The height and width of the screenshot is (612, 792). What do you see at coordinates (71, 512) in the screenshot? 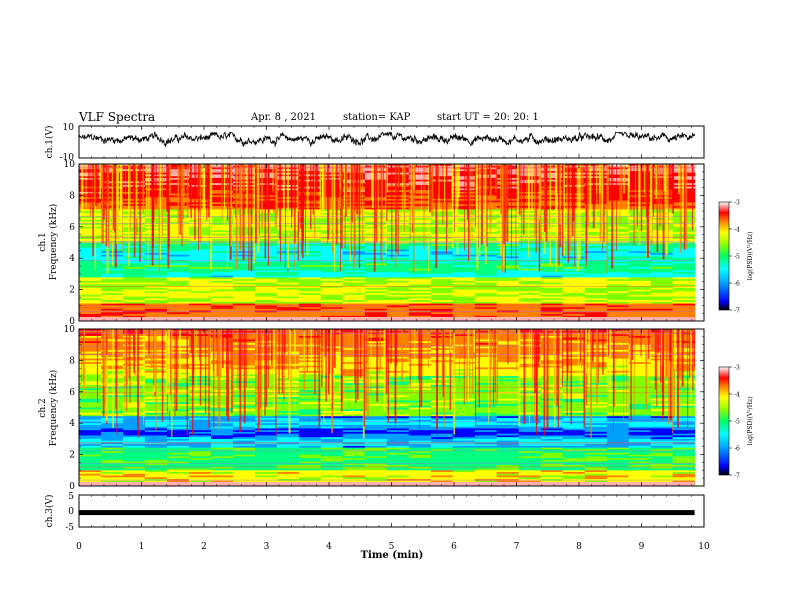
I see `ch3-ytick-mid: 0` at bounding box center [71, 512].